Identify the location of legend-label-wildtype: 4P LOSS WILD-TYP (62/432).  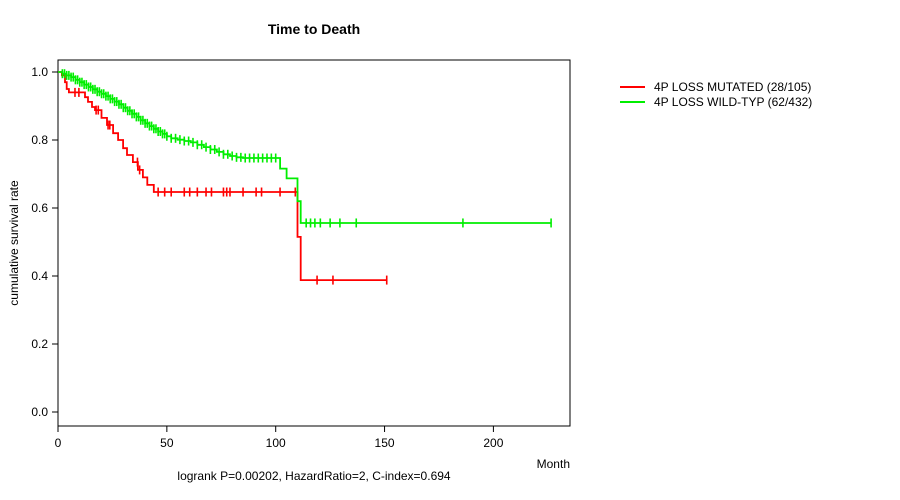
(733, 102).